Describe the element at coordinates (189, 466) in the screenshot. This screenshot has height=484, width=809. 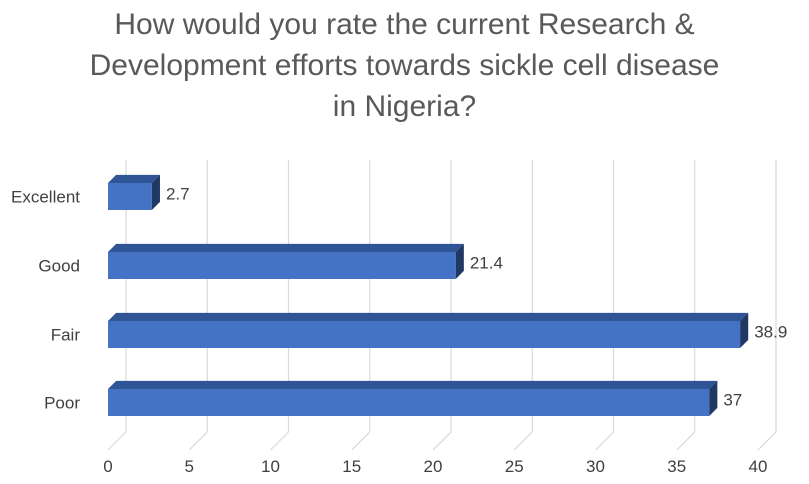
I see `x-tick-label: 5` at that location.